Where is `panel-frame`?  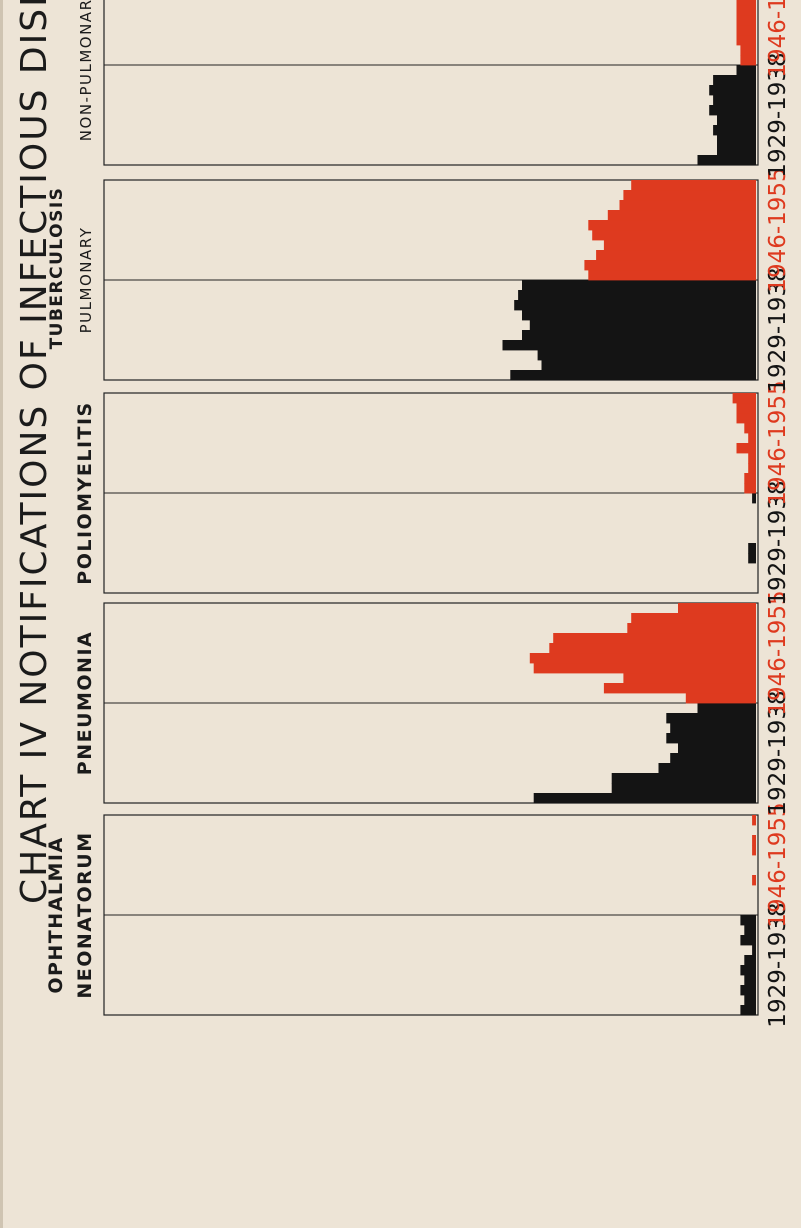
panel-frame is located at coordinates (431, 83).